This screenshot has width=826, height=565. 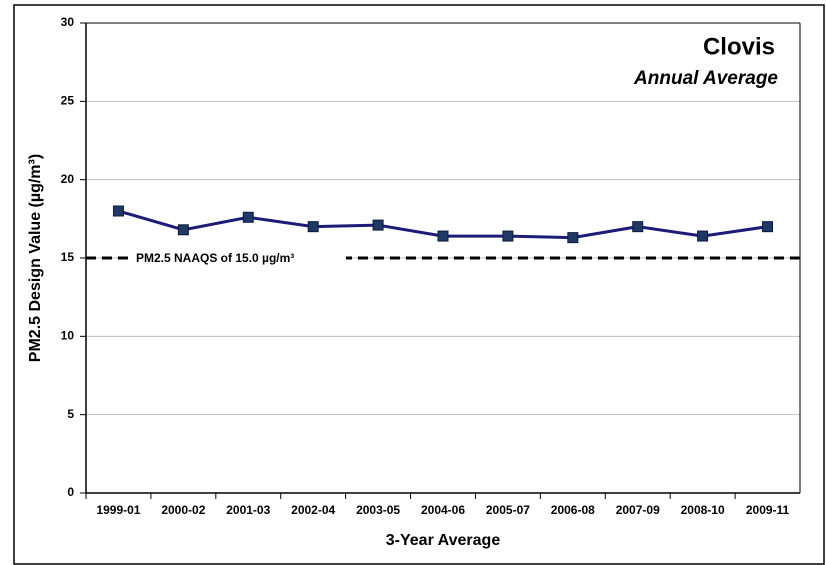 What do you see at coordinates (35, 258) in the screenshot?
I see `y-axis-label: PM2.5 Design Value (µg/m³)` at bounding box center [35, 258].